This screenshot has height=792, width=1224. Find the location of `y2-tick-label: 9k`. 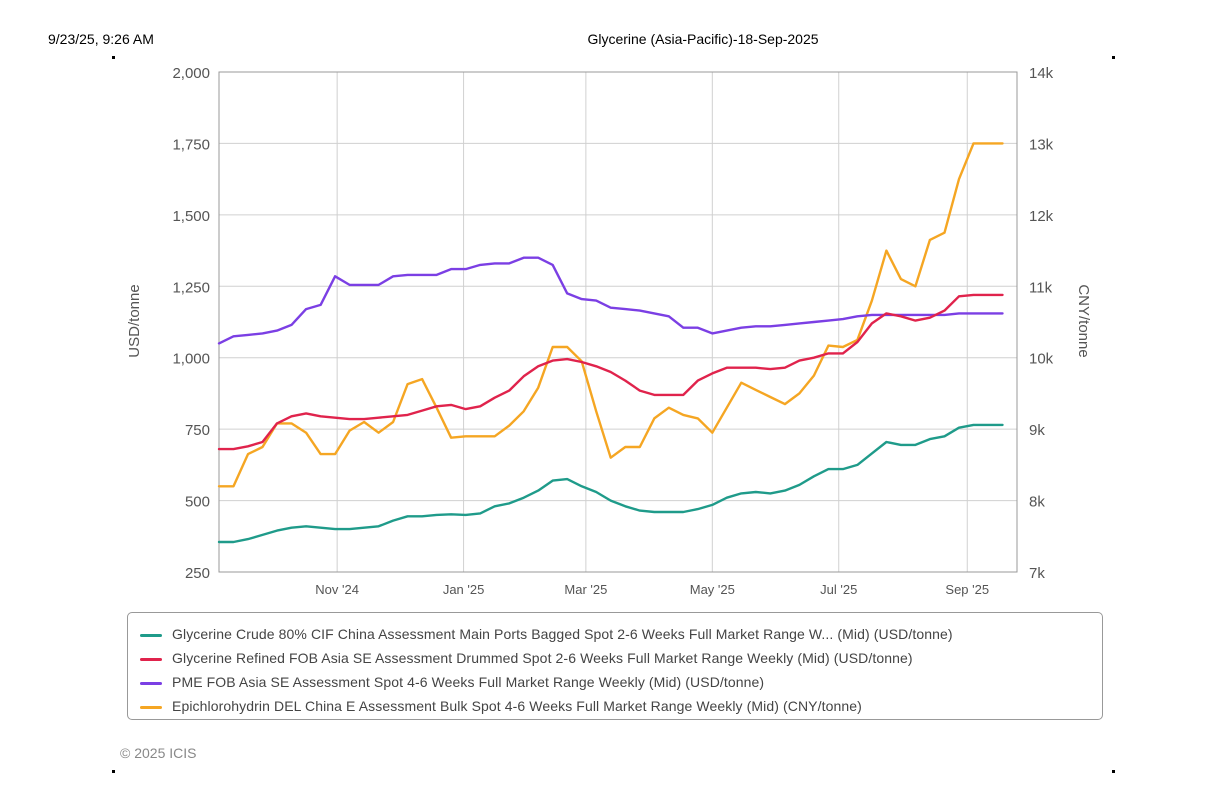

y2-tick-label: 9k is located at coordinates (1037, 430).